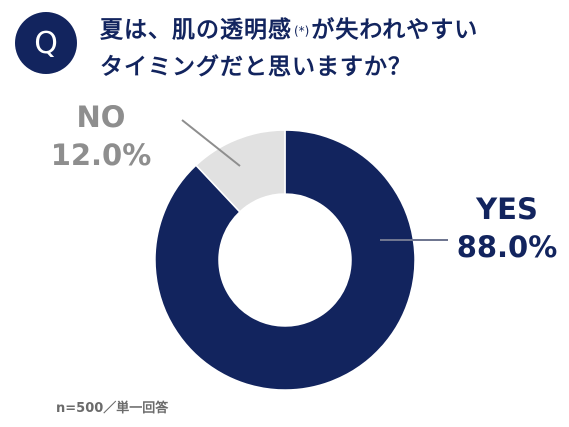  I want to click on title-line1-part-a: 夏は、肌の透明感, so click(196, 30).